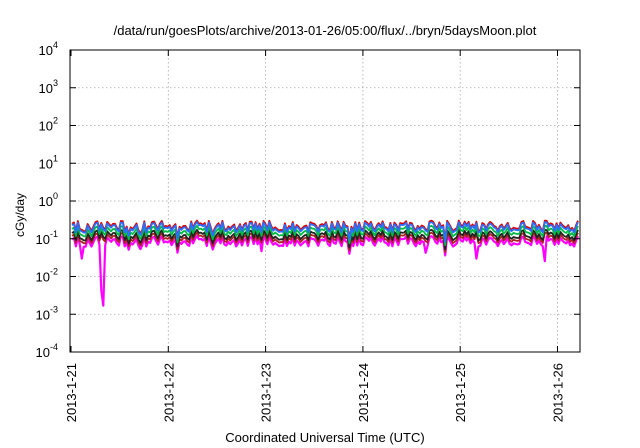 The width and height of the screenshot is (640, 448). Describe the element at coordinates (71, 392) in the screenshot. I see `x-tick-label: 2013-1-21` at that location.